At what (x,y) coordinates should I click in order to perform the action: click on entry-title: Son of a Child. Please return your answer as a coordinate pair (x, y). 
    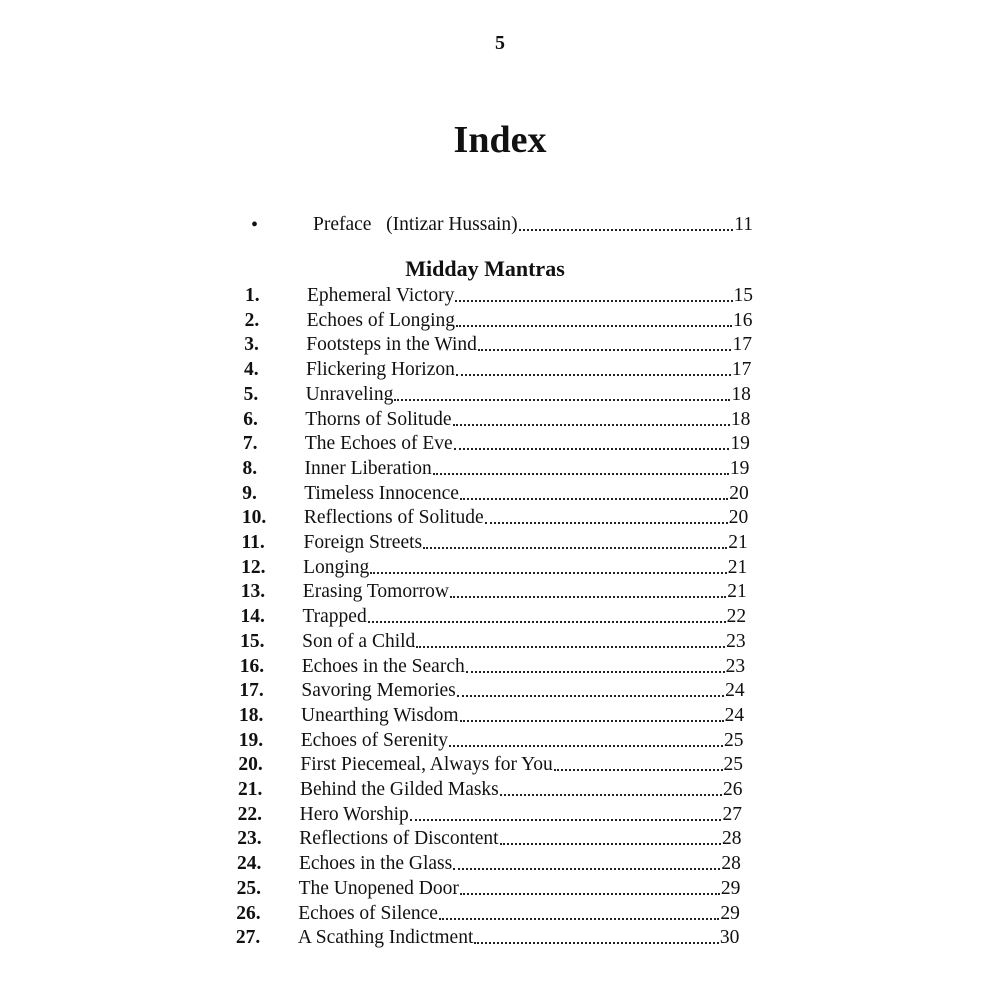
    Looking at the image, I should click on (359, 641).